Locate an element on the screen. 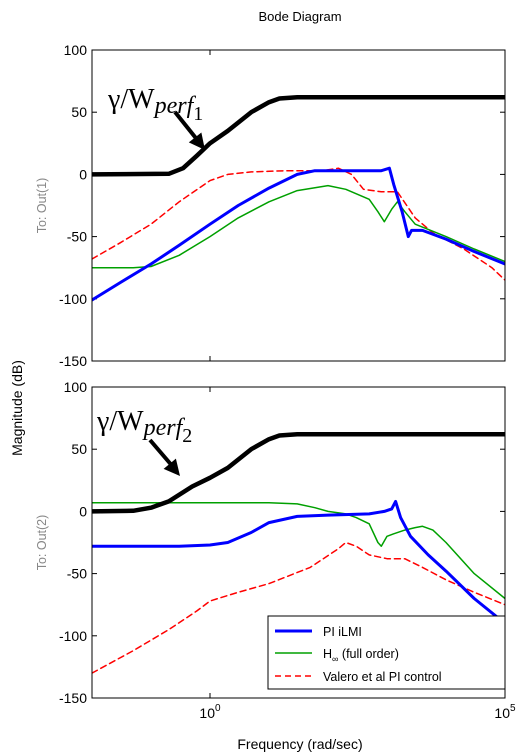 The image size is (517, 755). y-axis-label: Magnitude (dB) is located at coordinates (17, 408).